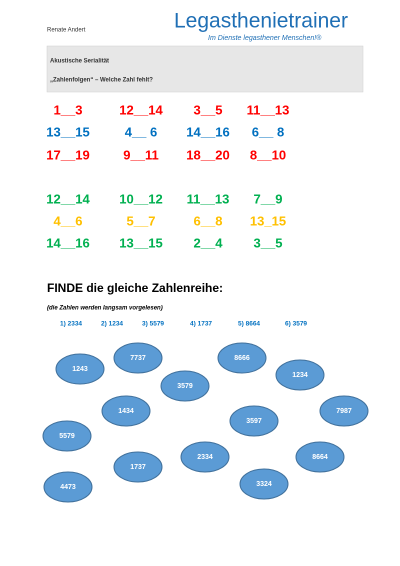 The width and height of the screenshot is (400, 566). I want to click on task-note: (die Zahlen werden langsam vorgelesen), so click(105, 309).